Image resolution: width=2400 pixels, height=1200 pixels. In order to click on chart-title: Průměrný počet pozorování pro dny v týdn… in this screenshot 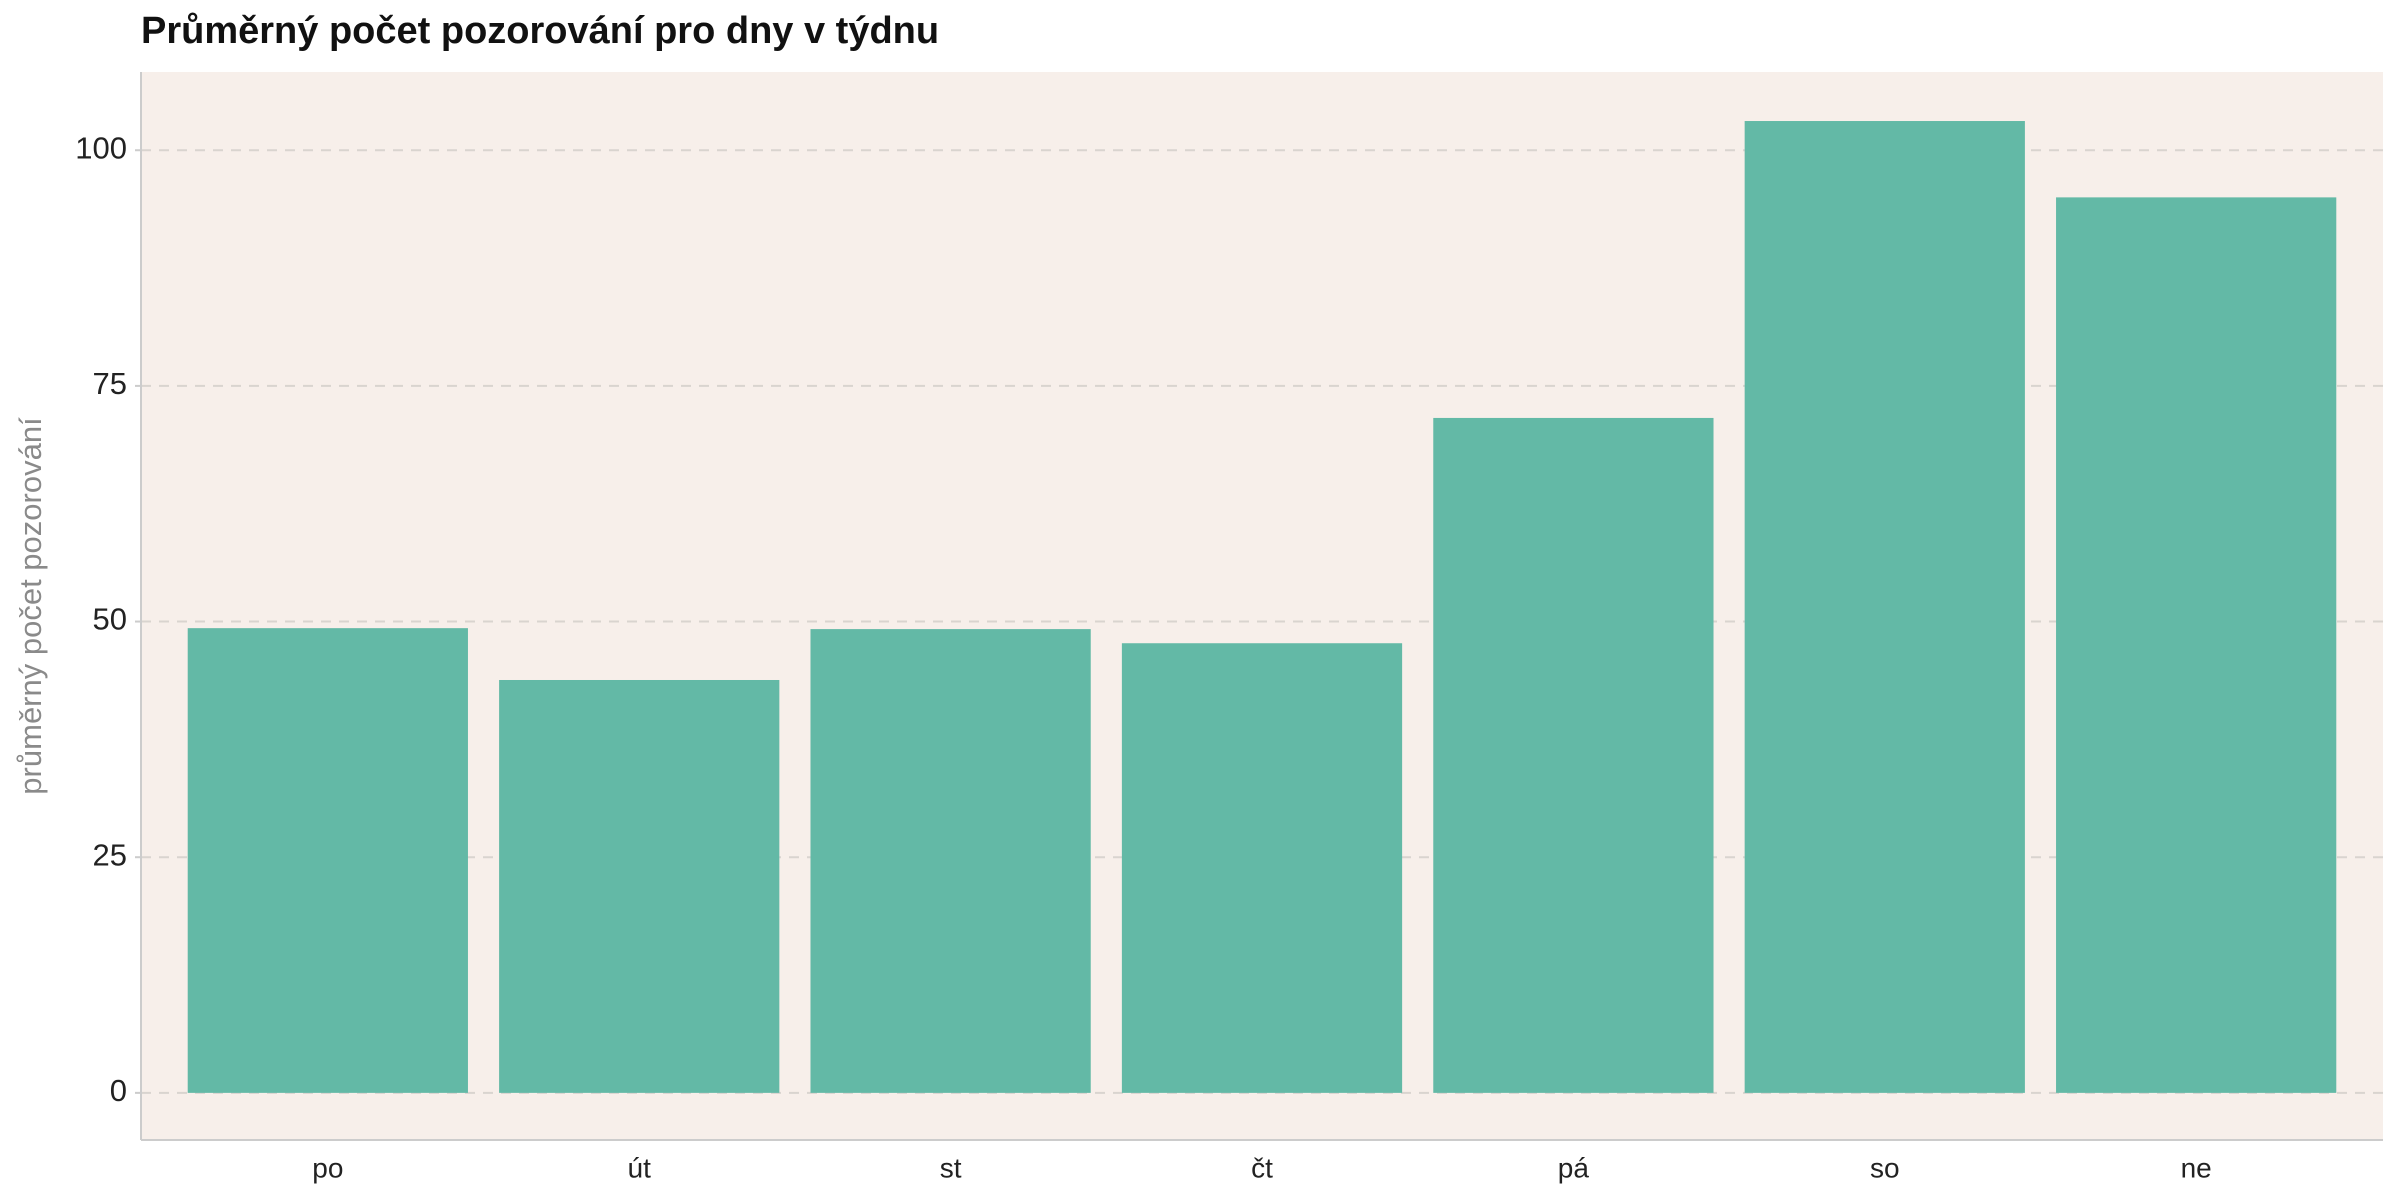, I will do `click(540, 31)`.